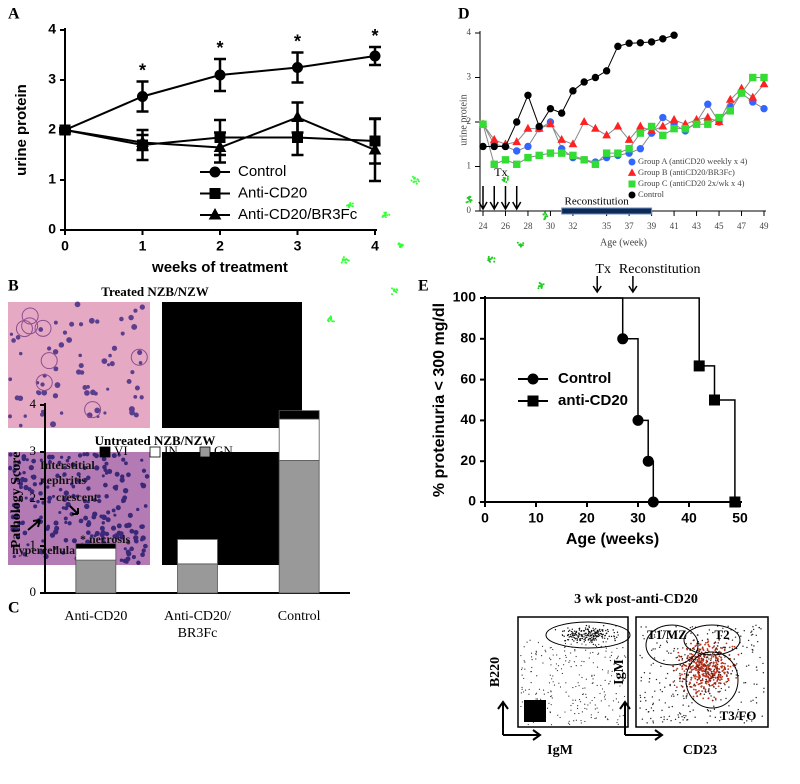  Describe the element at coordinates (636, 599) in the screenshot. I see `flow-title: 3 wk post-anti-CD20` at that location.